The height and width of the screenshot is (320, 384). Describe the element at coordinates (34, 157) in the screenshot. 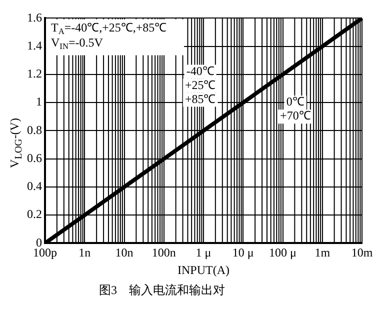

I see `y-tick-label: 0.6` at that location.